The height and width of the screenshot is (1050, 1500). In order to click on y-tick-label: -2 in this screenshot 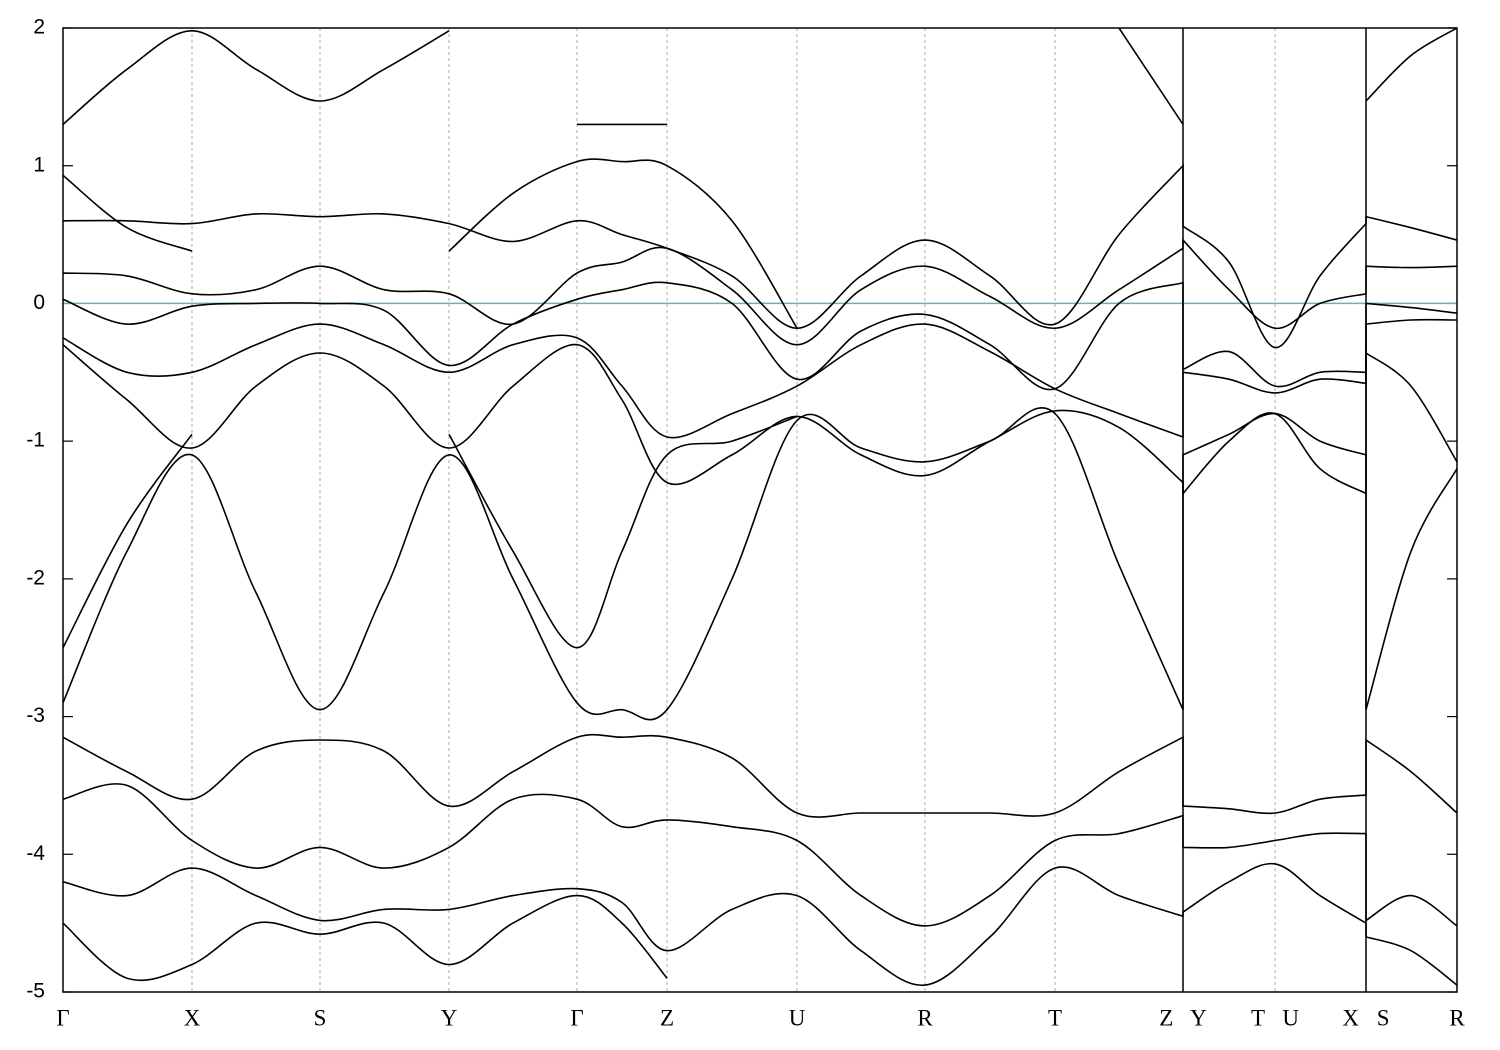, I will do `click(35, 577)`.